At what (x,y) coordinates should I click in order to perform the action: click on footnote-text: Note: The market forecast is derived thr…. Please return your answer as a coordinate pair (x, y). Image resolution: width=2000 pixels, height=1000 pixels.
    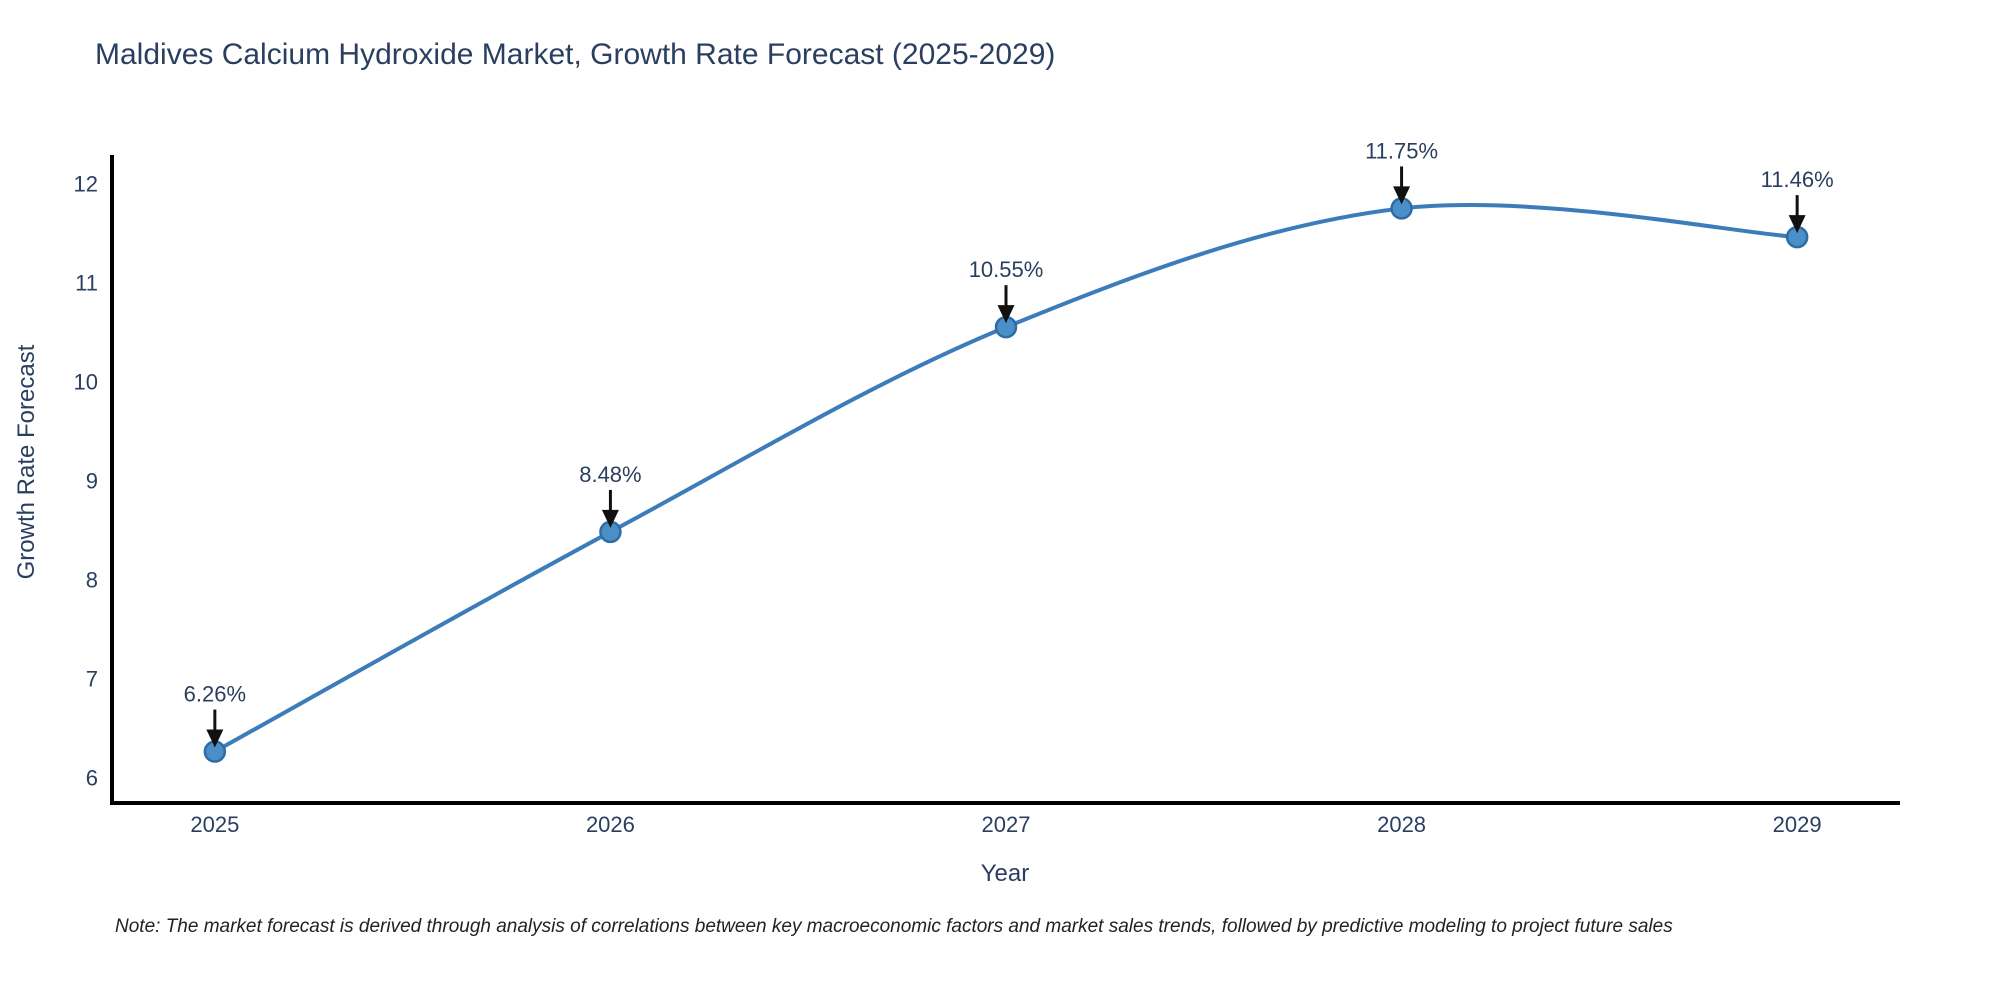
    Looking at the image, I should click on (894, 926).